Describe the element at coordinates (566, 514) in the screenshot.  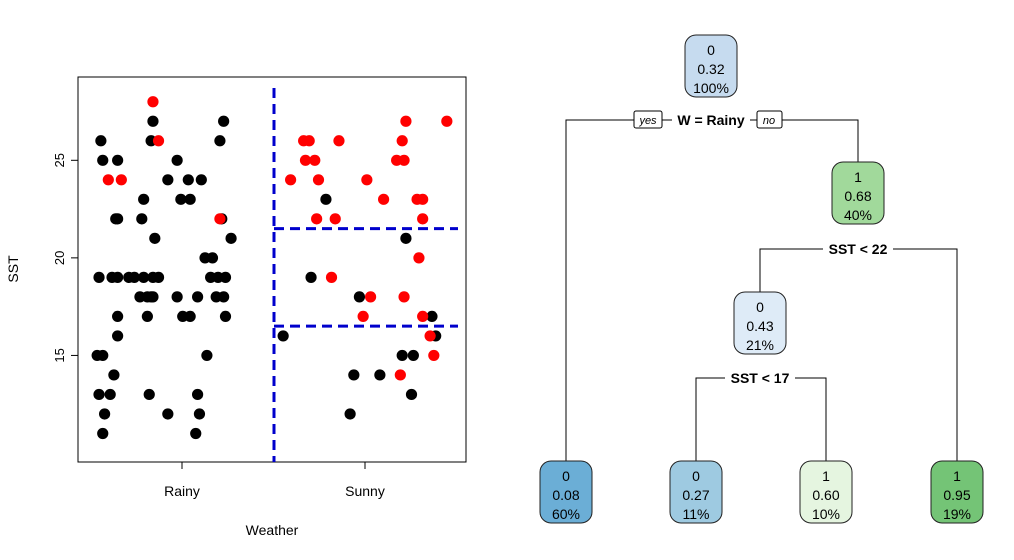
I see `node-pct: 60%` at that location.